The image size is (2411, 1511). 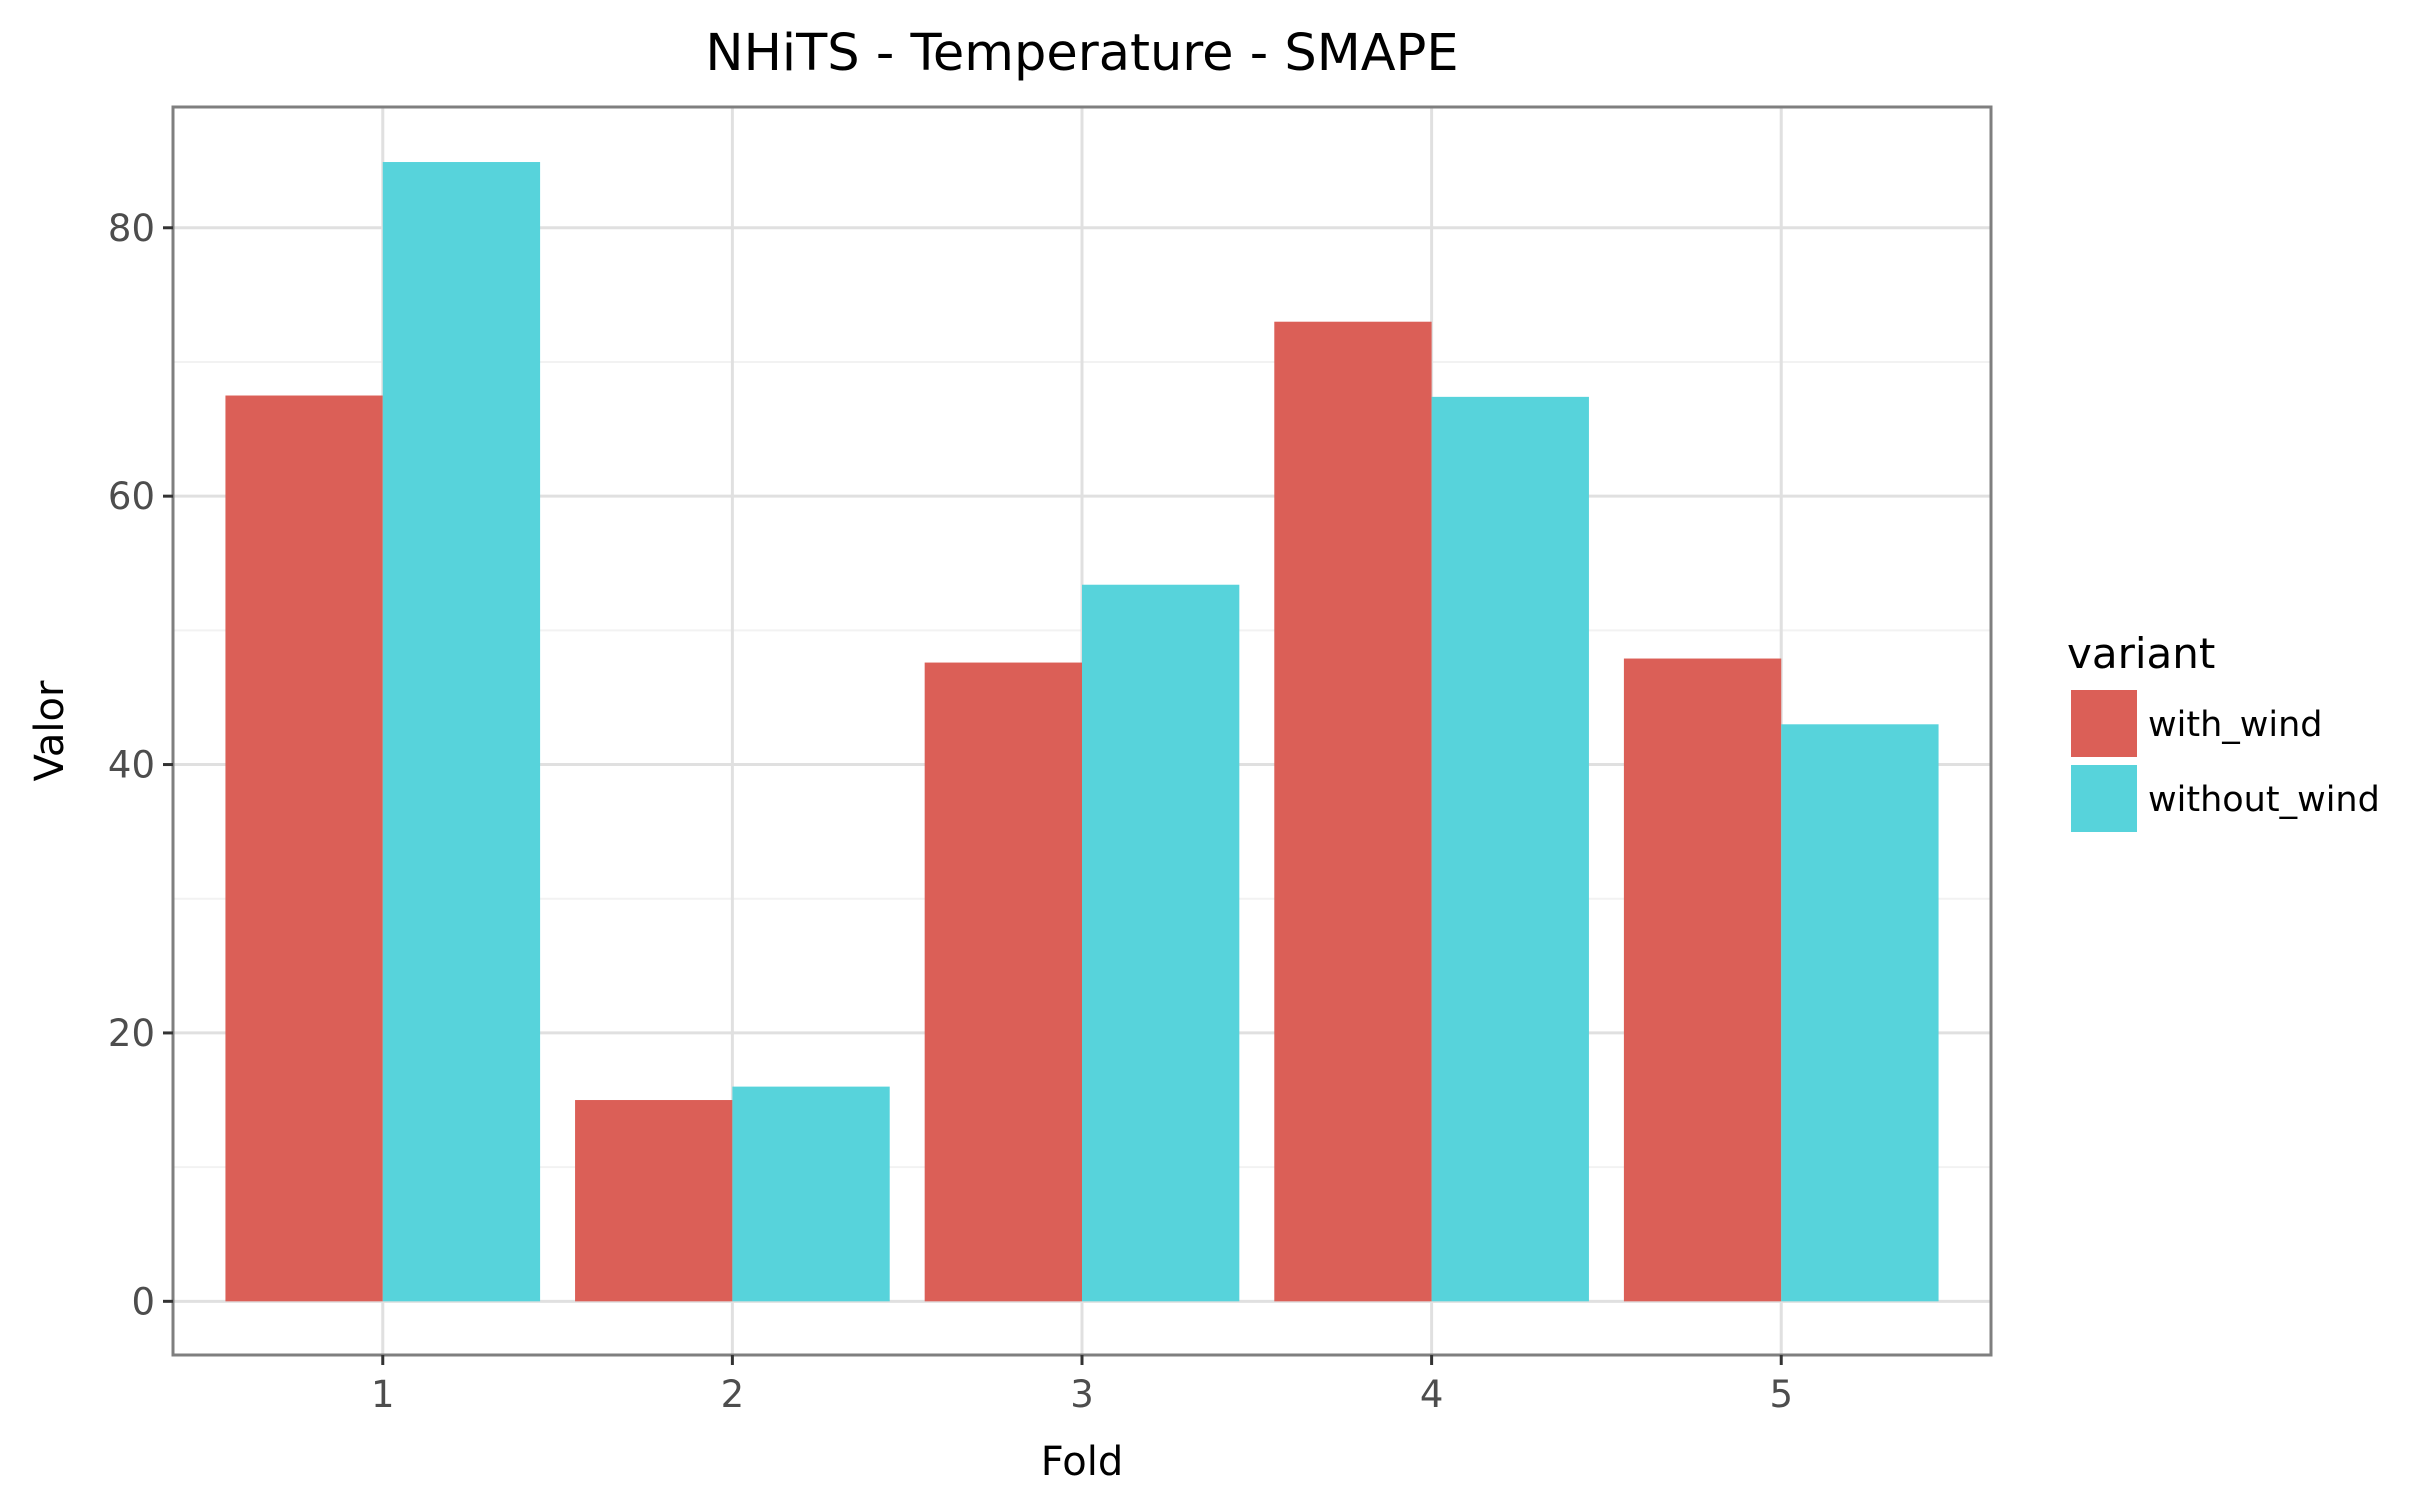 I want to click on y-axis: 0 20 40 60 80, so click(x=140, y=765).